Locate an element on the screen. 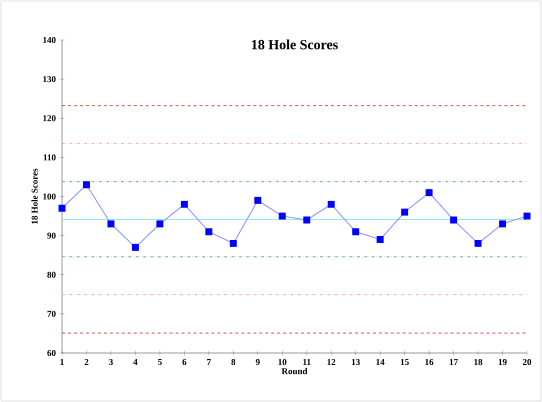  x-tick-label: 10 is located at coordinates (282, 362).